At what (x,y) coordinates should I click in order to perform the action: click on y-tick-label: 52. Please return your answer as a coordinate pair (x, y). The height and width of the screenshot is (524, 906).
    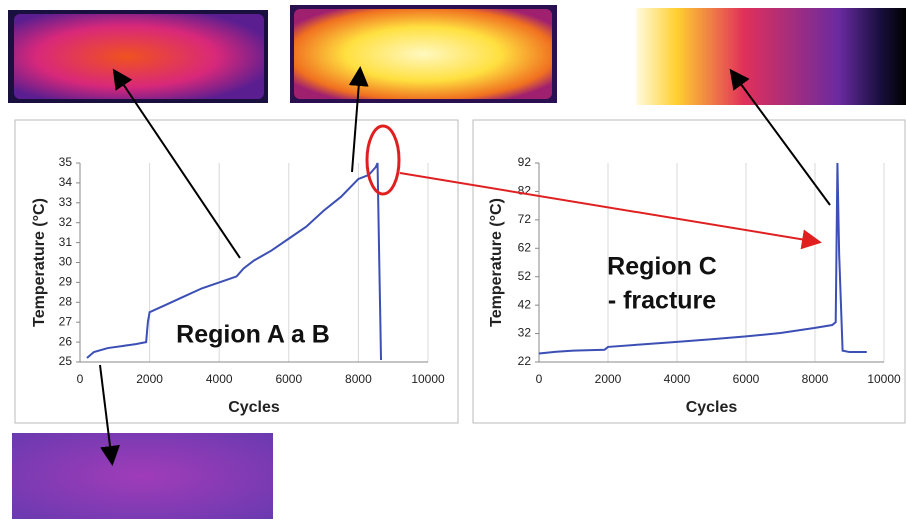
    Looking at the image, I should click on (525, 276).